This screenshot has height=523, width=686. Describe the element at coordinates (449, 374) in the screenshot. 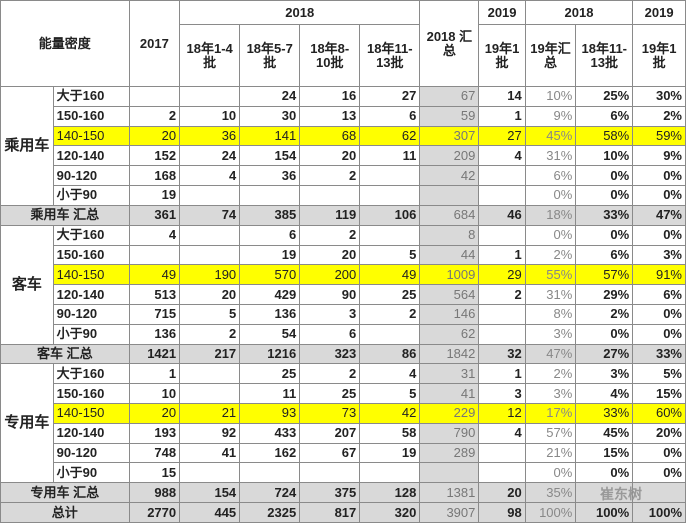

I see `cell: 31` at that location.